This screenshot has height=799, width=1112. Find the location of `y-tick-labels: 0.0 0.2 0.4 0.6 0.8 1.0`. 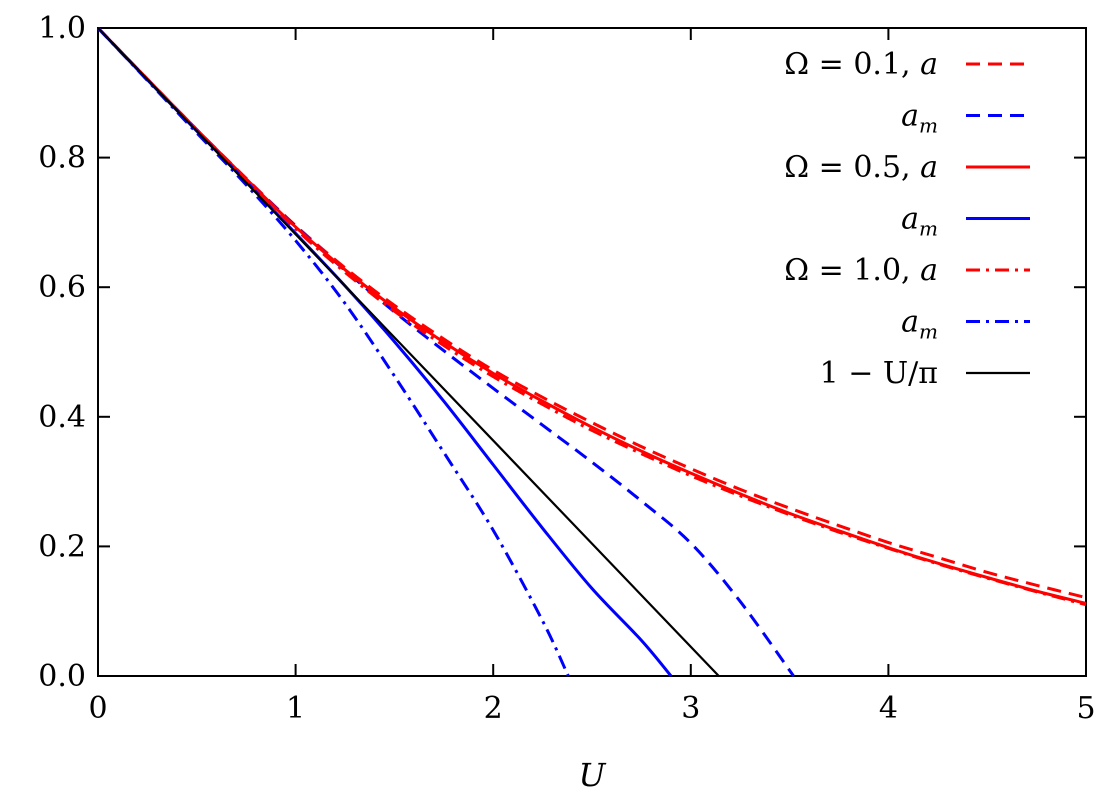

y-tick-labels: 0.0 0.2 0.4 0.6 0.8 1.0 is located at coordinates (62, 352).